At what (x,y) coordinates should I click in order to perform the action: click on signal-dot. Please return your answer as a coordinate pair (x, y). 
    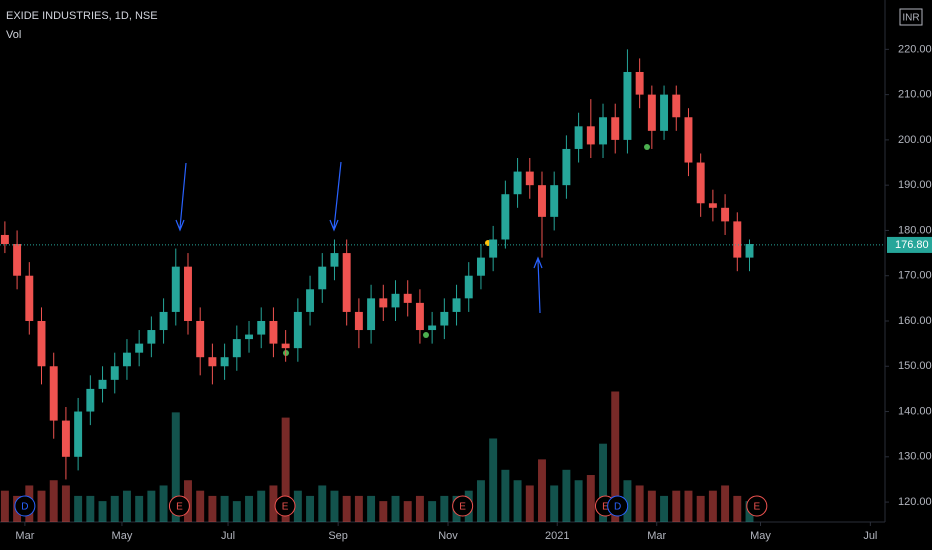
    Looking at the image, I should click on (647, 147).